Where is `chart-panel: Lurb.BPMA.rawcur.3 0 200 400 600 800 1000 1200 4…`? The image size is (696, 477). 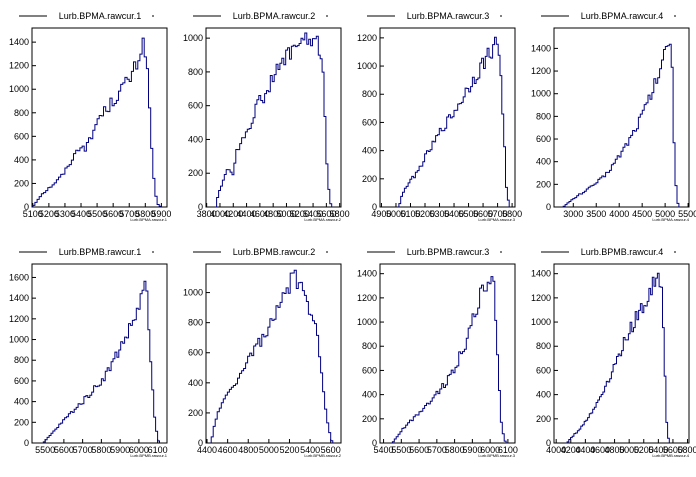
chart-panel: Lurb.BPMA.rawcur.3 0 200 400 600 800 1000 1200 4… is located at coordinates (439, 116).